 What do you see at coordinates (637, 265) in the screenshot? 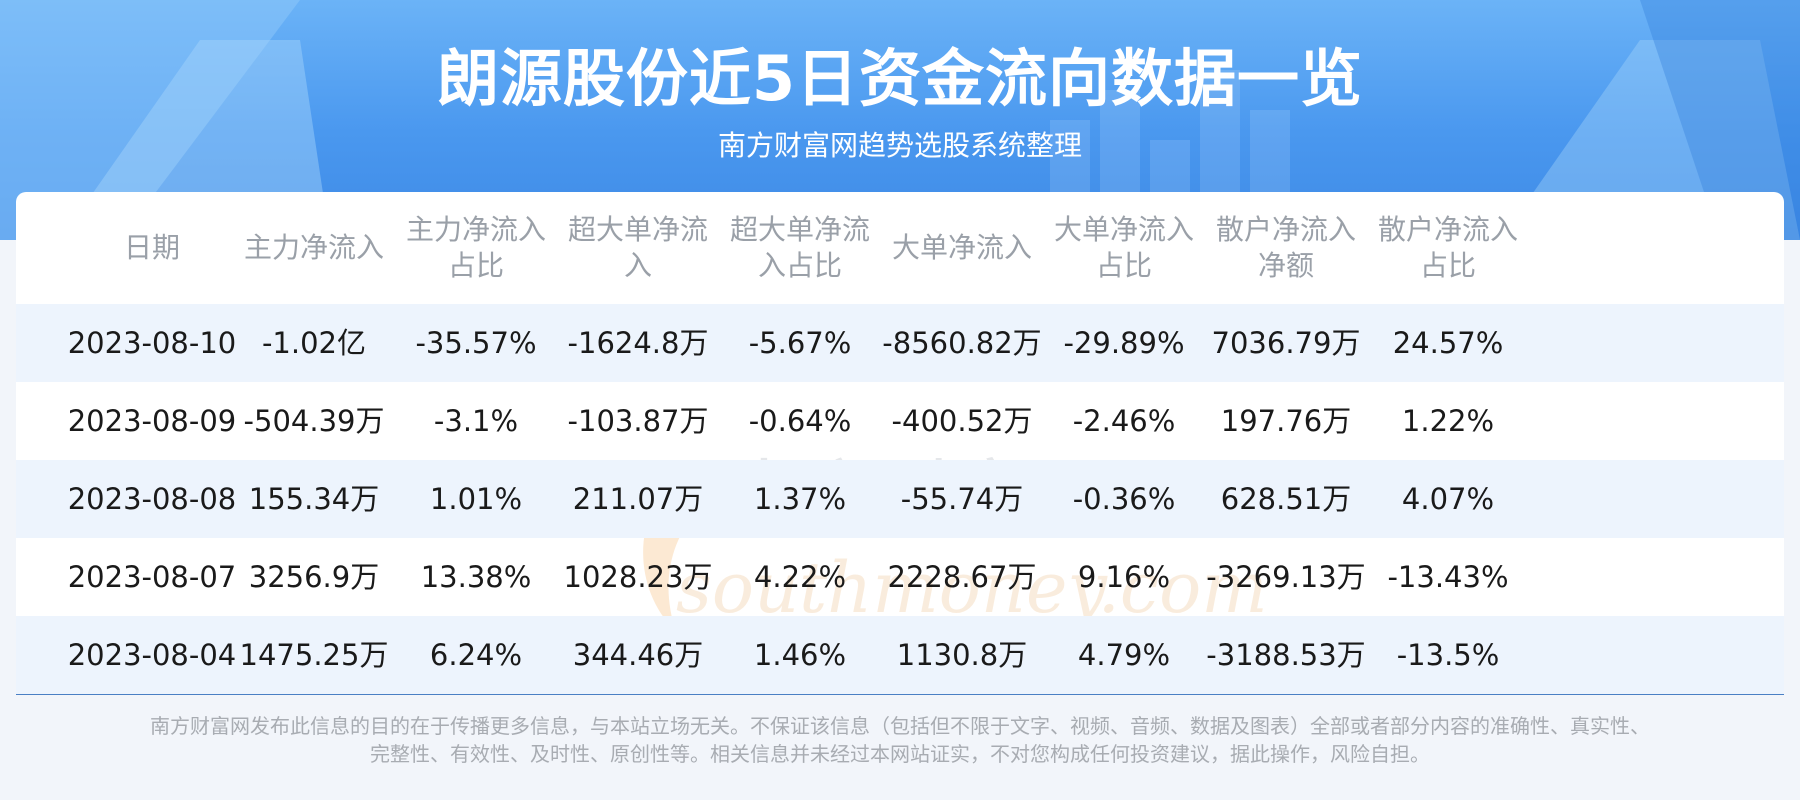
I see `column-header-line: 入` at bounding box center [637, 265].